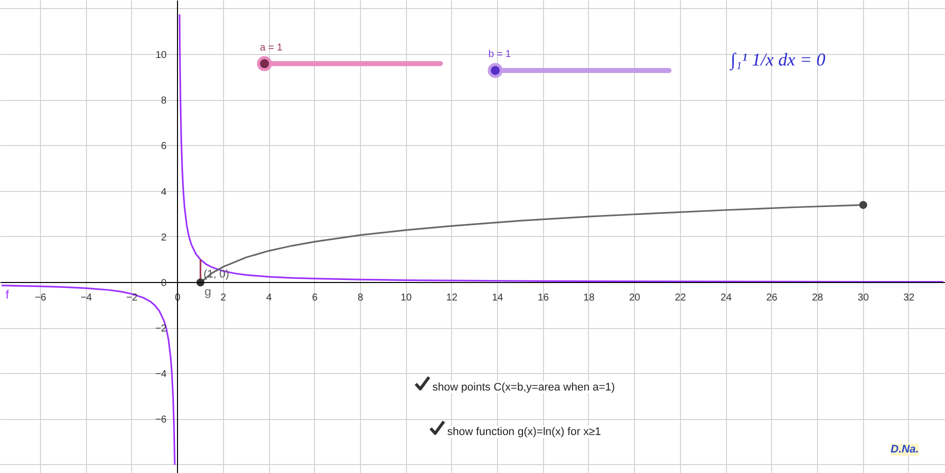 The width and height of the screenshot is (945, 473). Describe the element at coordinates (223, 298) in the screenshot. I see `x-tick-label: 2` at that location.